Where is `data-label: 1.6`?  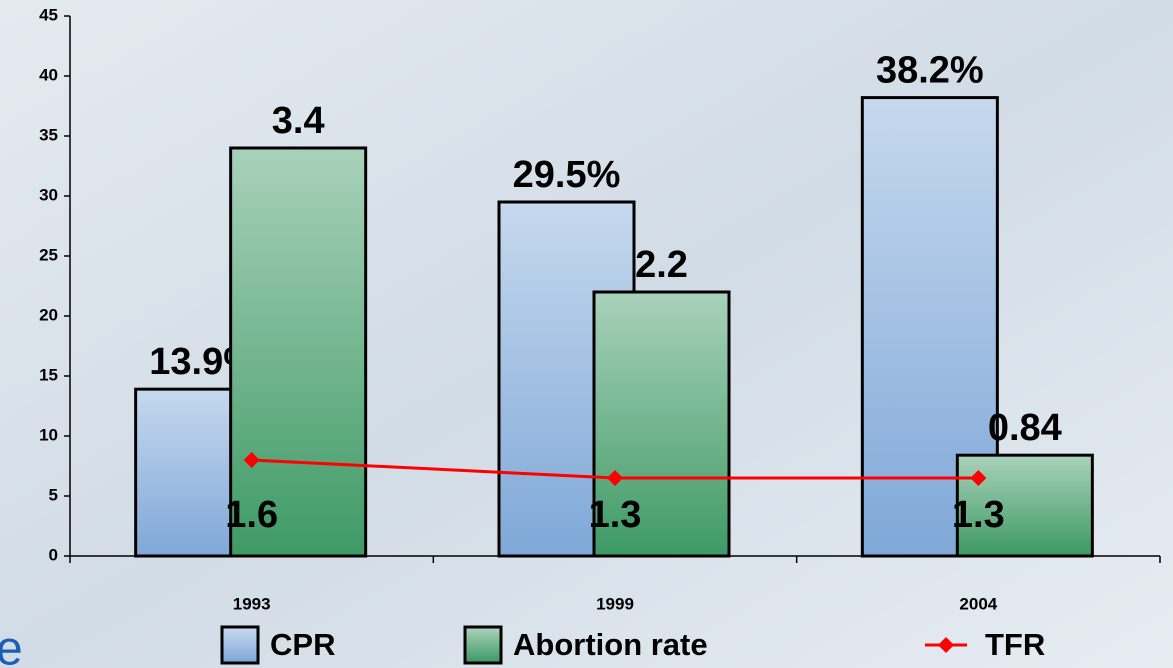
data-label: 1.6 is located at coordinates (251, 515).